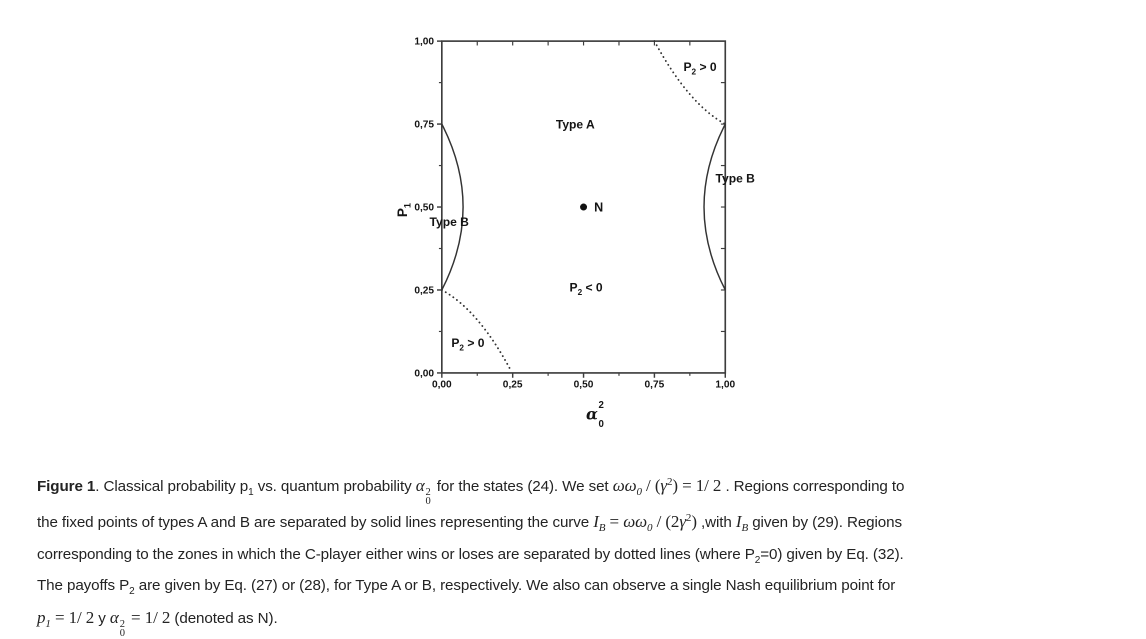 The image size is (1146, 639). What do you see at coordinates (586, 289) in the screenshot?
I see `region-p2-negative-center: P2 < 0` at bounding box center [586, 289].